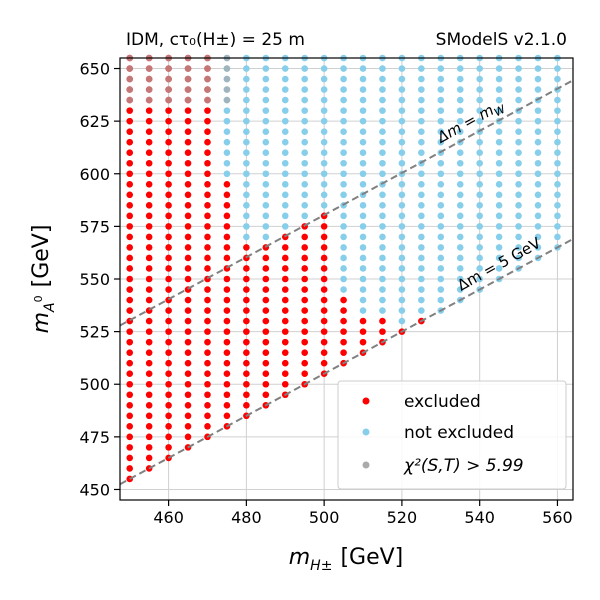 The width and height of the screenshot is (600, 600). Describe the element at coordinates (346, 559) in the screenshot. I see `x-axis-label: mH± [GeV]` at that location.